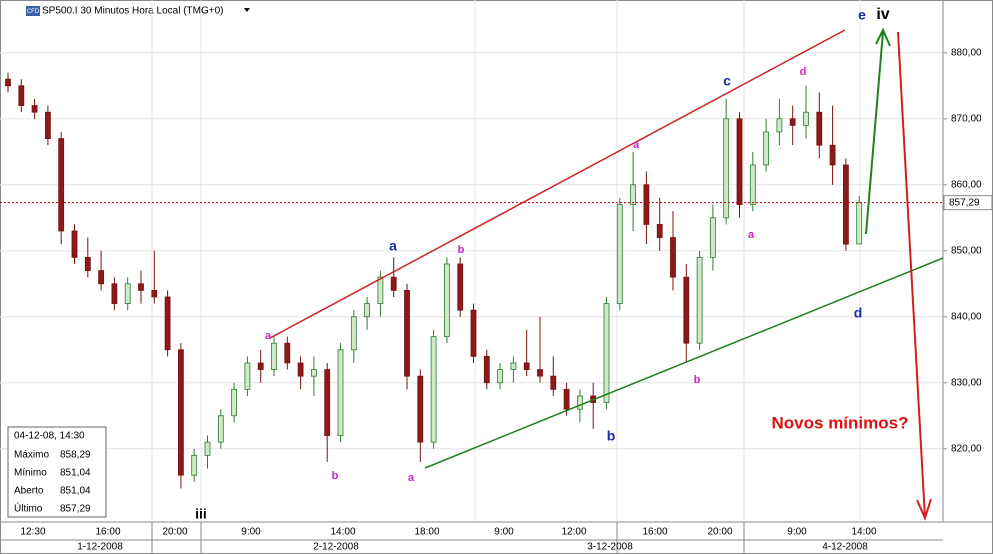 This screenshot has width=993, height=554. Describe the element at coordinates (132, 11) in the screenshot. I see `chart-title: SP500.I 30 Minutos Hora Local (TMG+0)` at that location.